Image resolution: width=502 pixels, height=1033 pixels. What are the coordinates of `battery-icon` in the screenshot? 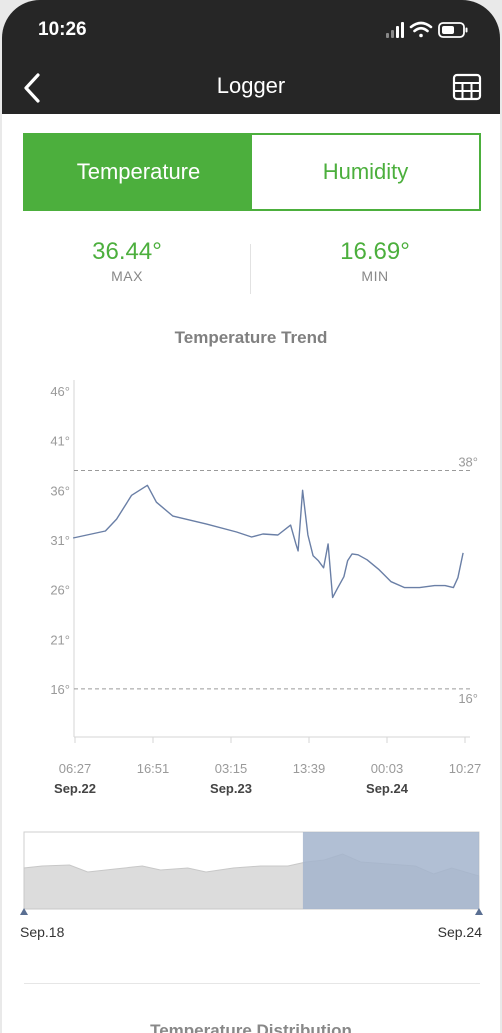 It's located at (453, 30).